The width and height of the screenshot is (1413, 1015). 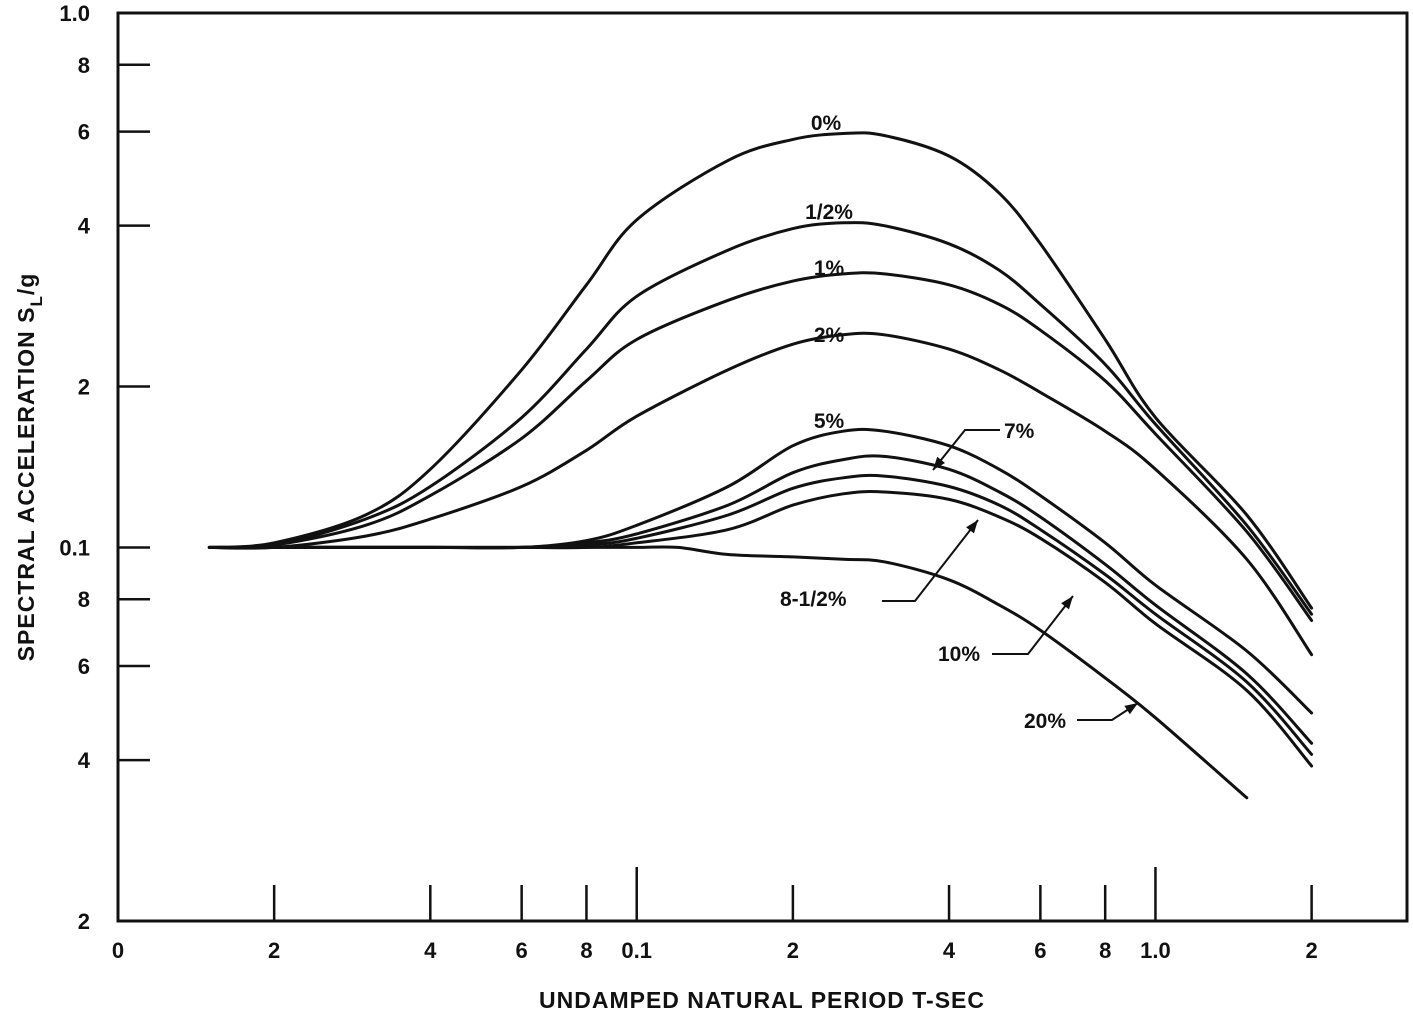 I want to click on y-axis-title-suffix: /g, so click(x=26, y=284).